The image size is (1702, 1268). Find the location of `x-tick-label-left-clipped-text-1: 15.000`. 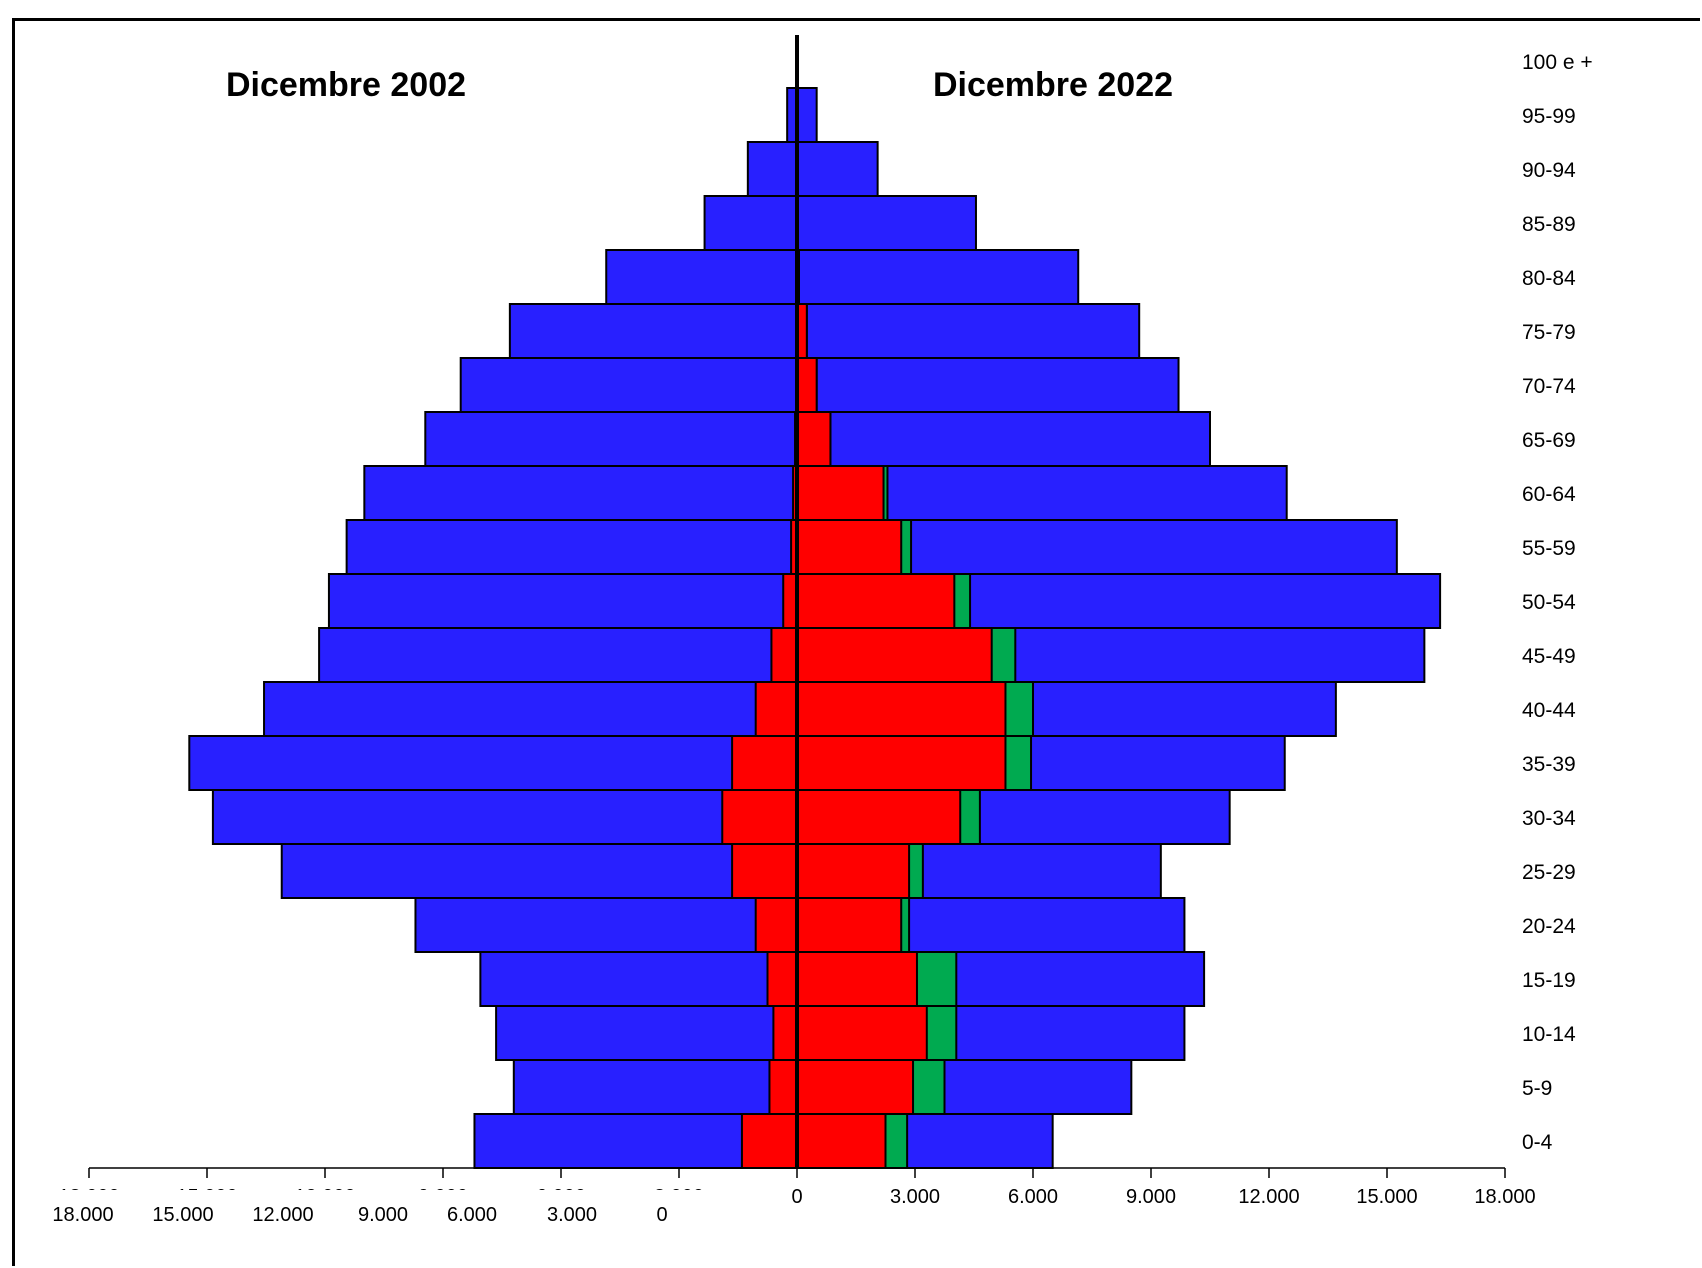

x-tick-label-left-clipped-text-1: 15.000 is located at coordinates (206, 1197).